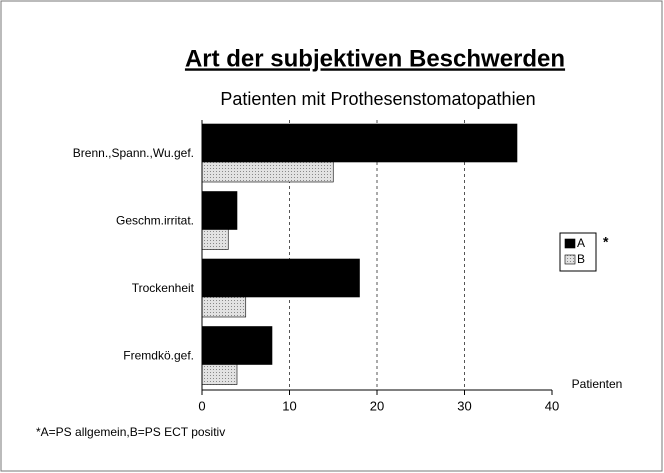 The width and height of the screenshot is (664, 473). What do you see at coordinates (375, 58) in the screenshot?
I see `chart-title: Art der subjektiven Beschwerden` at bounding box center [375, 58].